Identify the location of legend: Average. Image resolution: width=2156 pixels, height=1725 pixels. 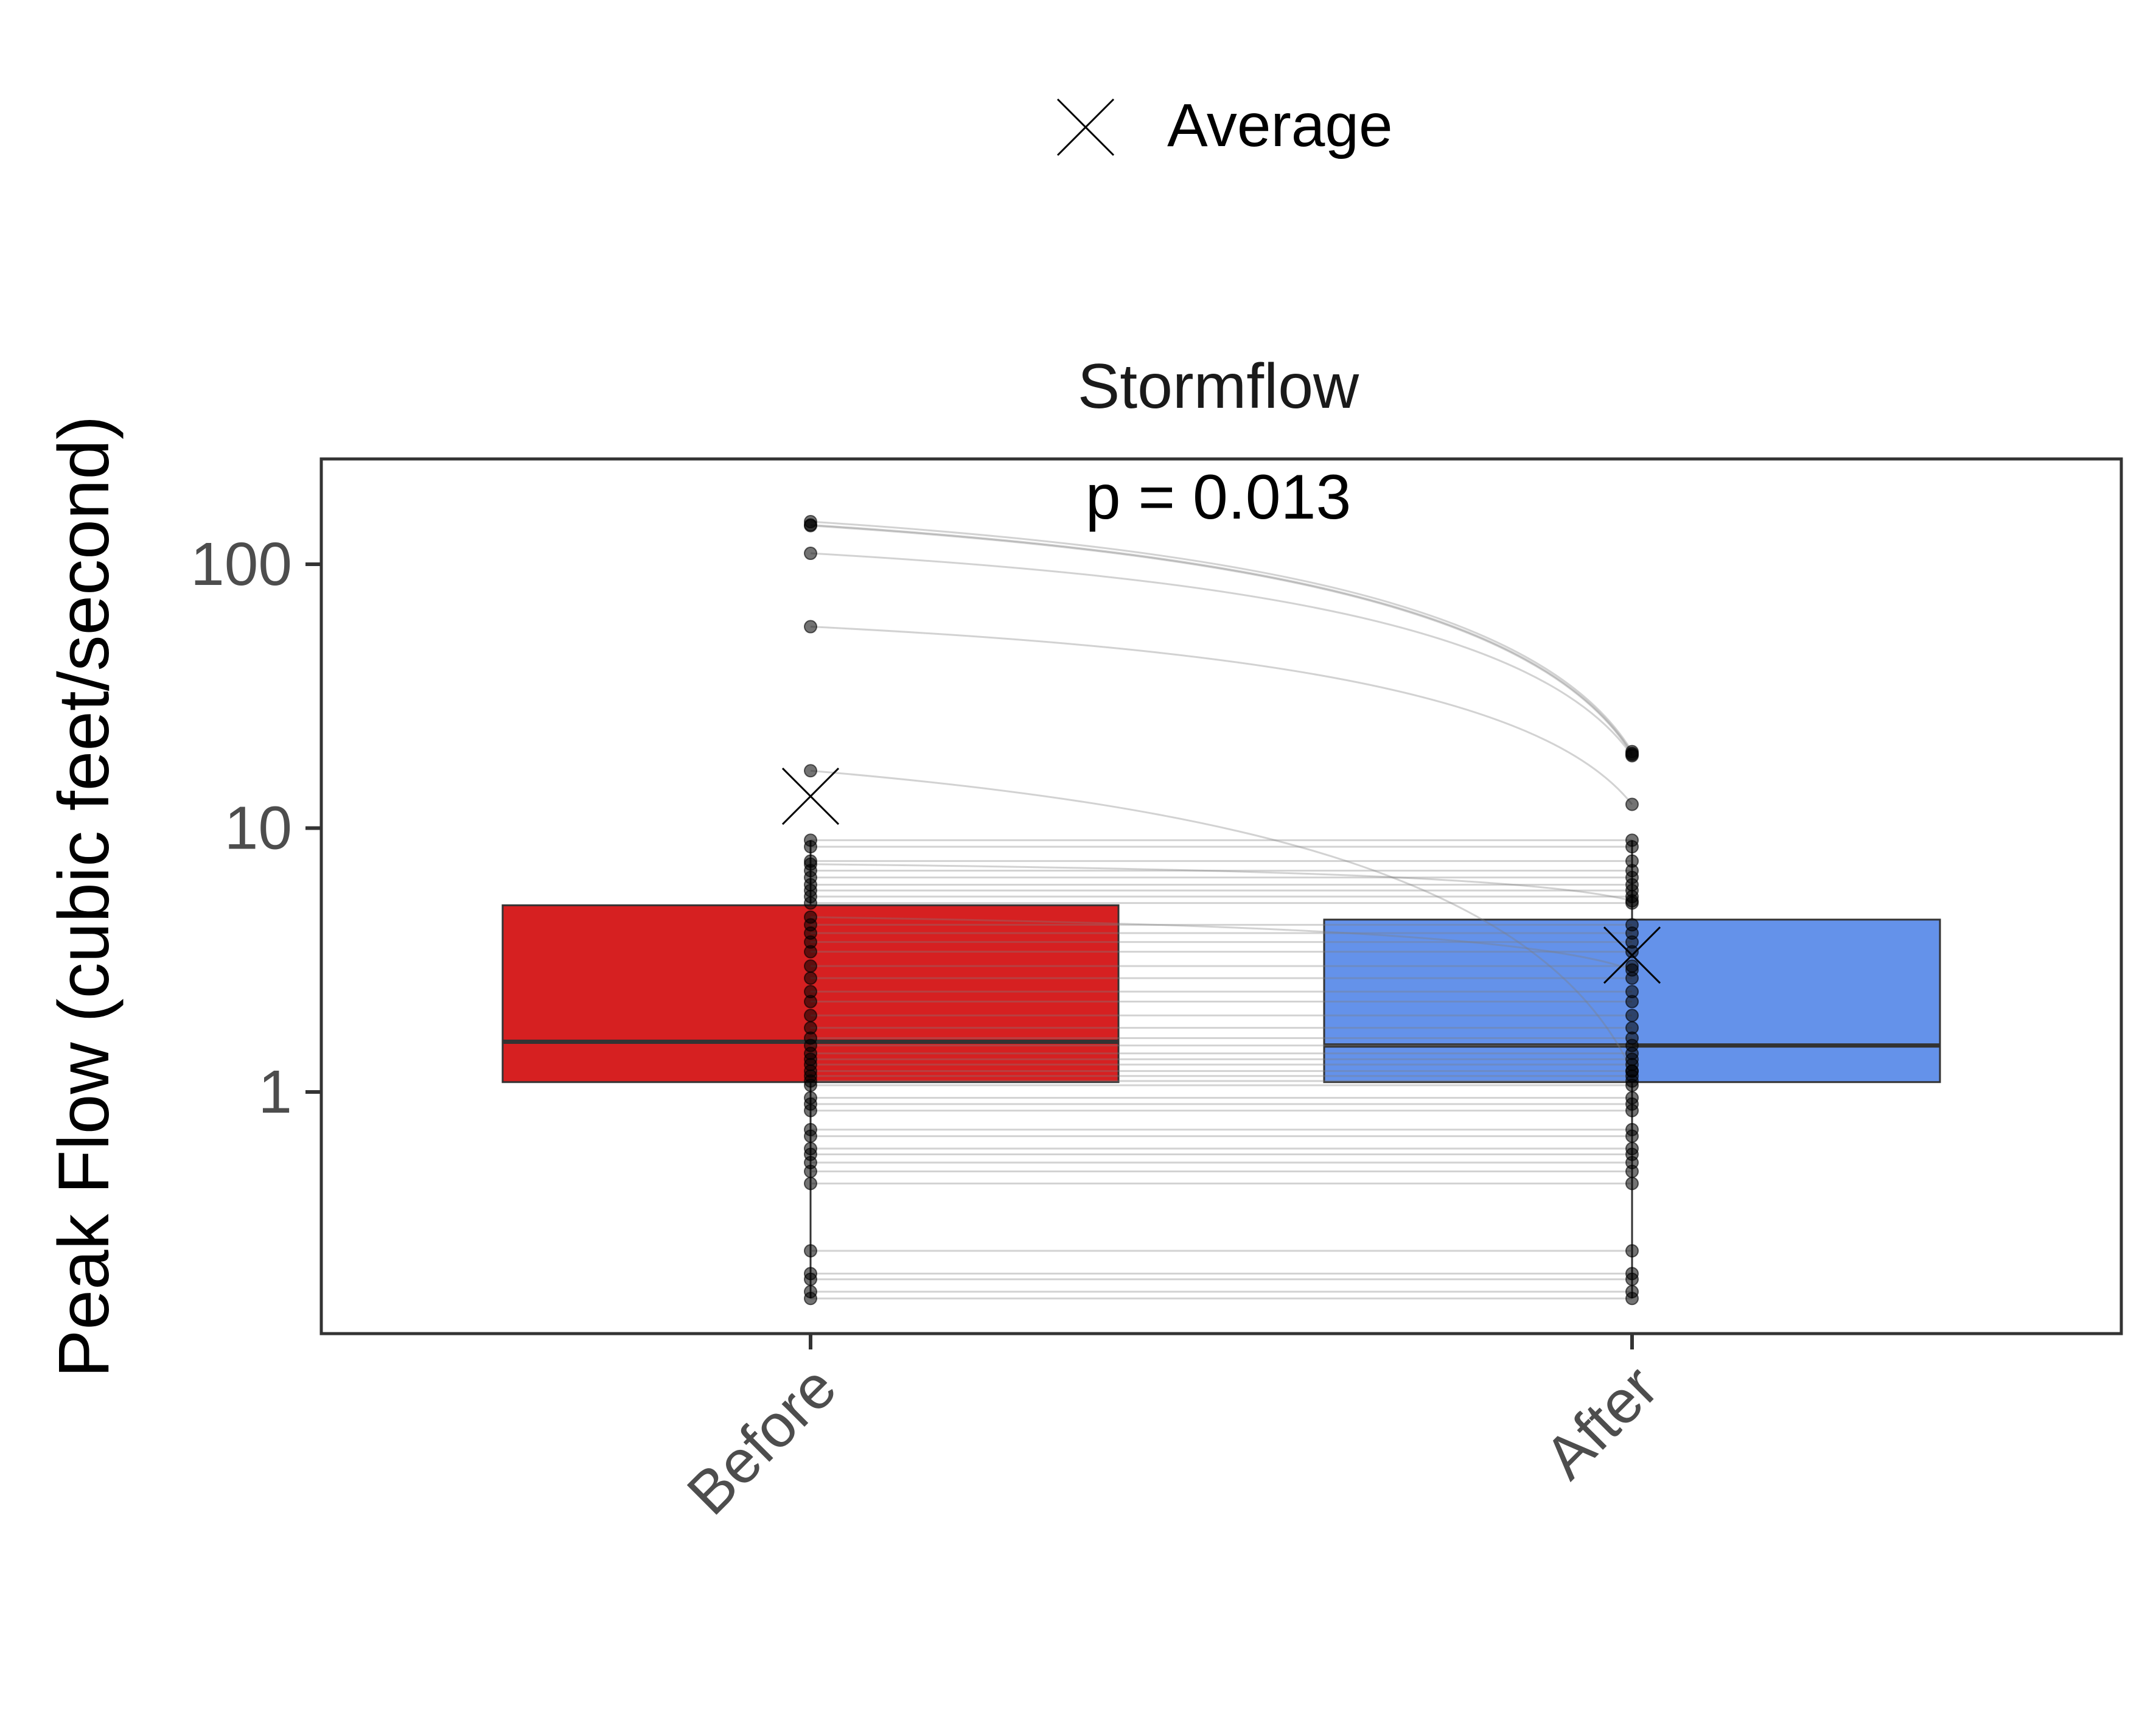
(1225, 125).